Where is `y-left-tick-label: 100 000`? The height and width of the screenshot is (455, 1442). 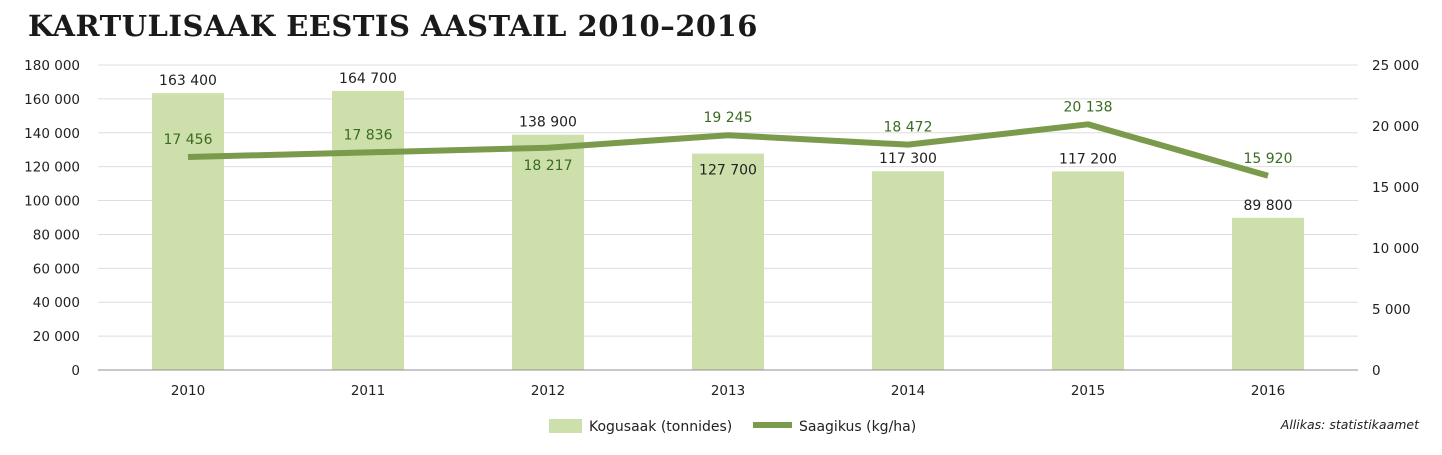 y-left-tick-label: 100 000 is located at coordinates (52, 202).